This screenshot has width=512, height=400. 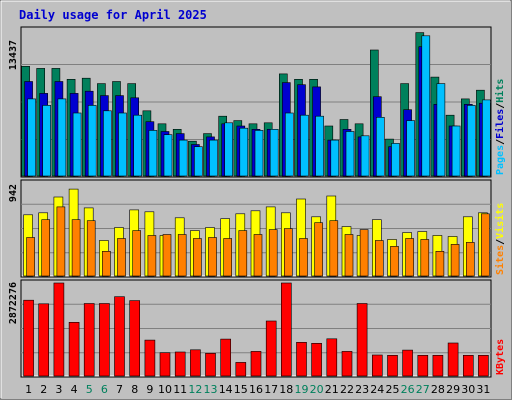 I want to click on y-max-label-mid: 942, so click(x=13, y=193).